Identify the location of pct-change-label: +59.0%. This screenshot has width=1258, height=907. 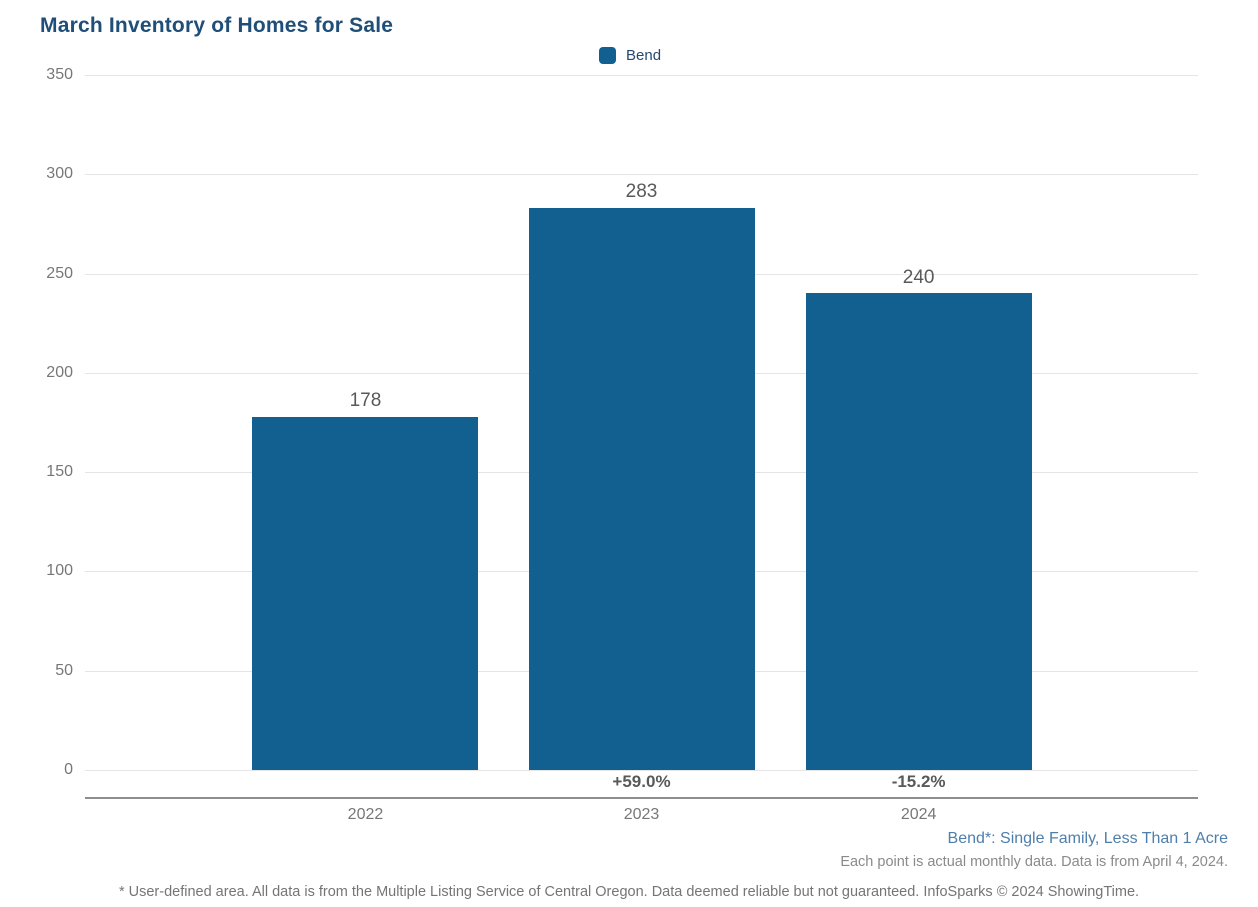
(641, 781).